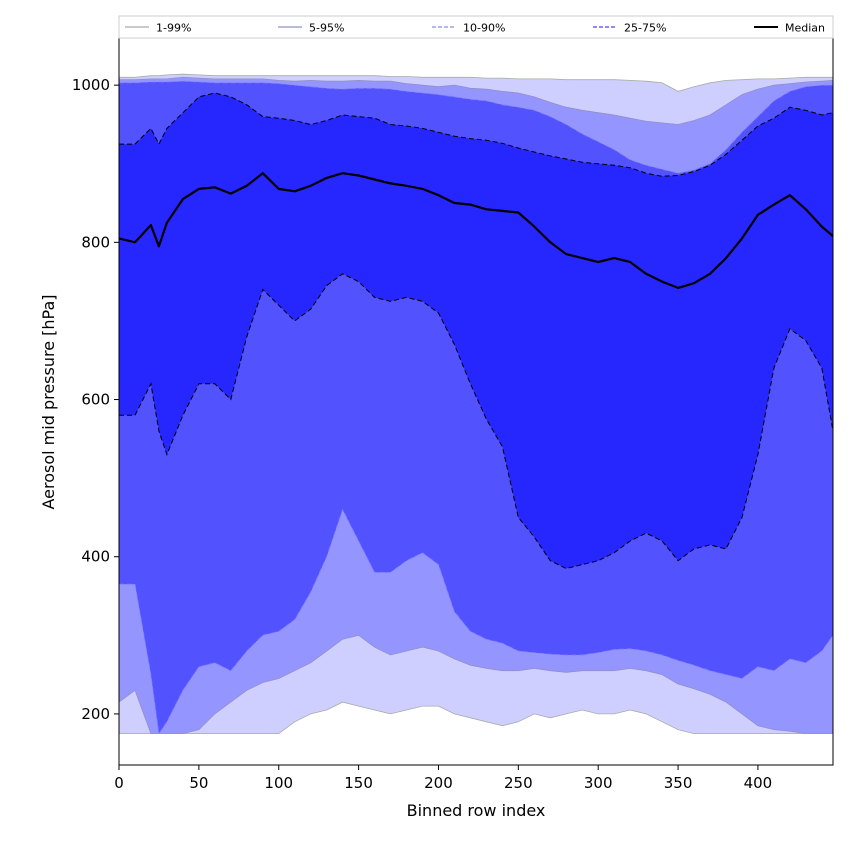 The image size is (850, 850). What do you see at coordinates (198, 783) in the screenshot?
I see `x-tick-label: 50` at bounding box center [198, 783].